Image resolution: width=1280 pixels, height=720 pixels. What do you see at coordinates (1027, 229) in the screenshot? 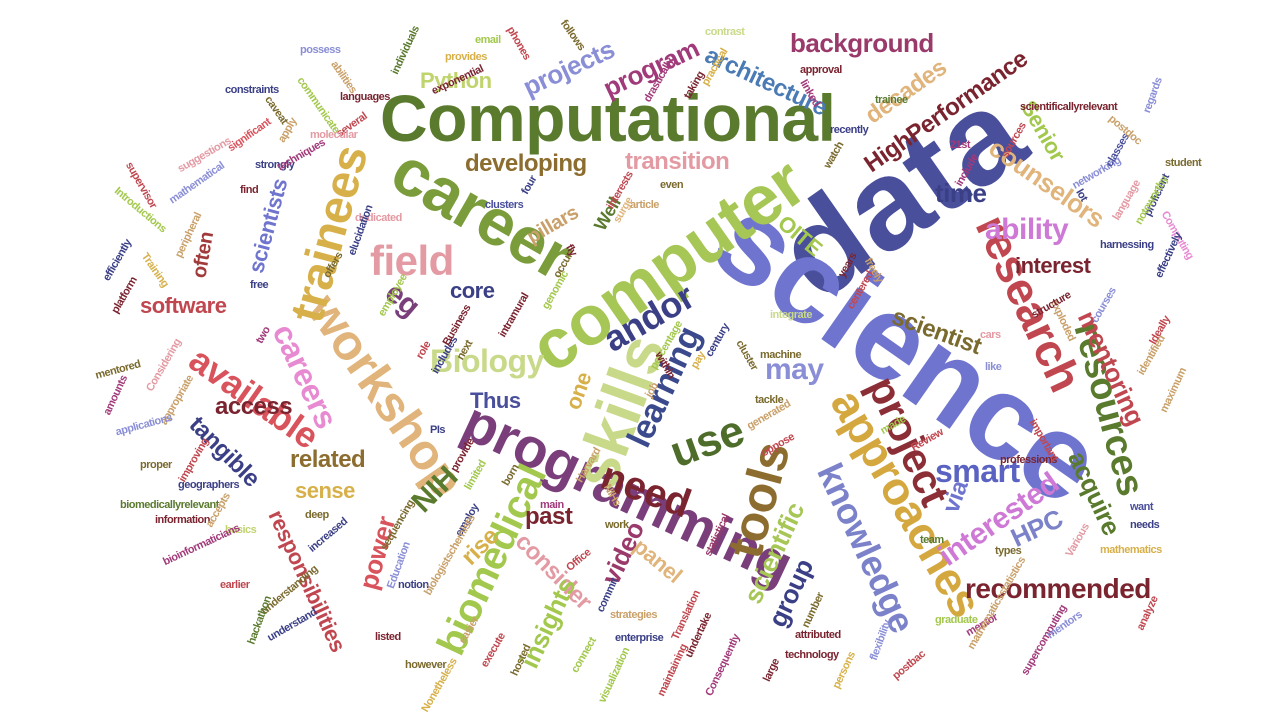
I see `cloud-word: ability` at bounding box center [1027, 229].